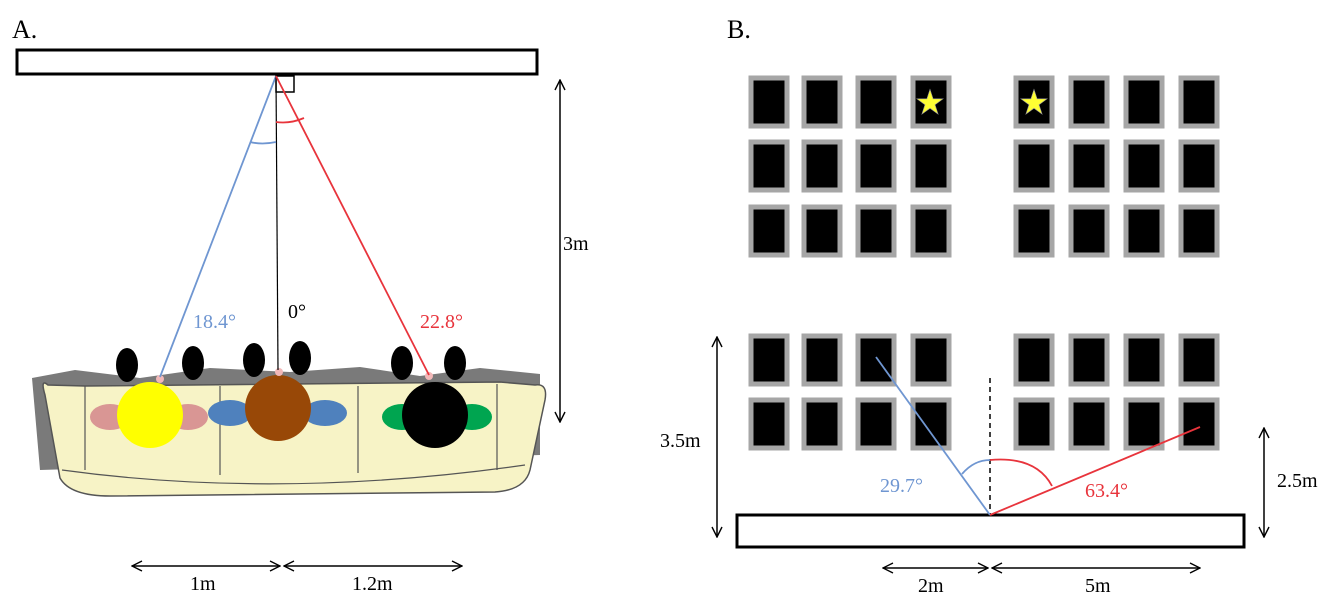 This screenshot has width=1340, height=595. What do you see at coordinates (352, 225) in the screenshot?
I see `sight-line-right` at bounding box center [352, 225].